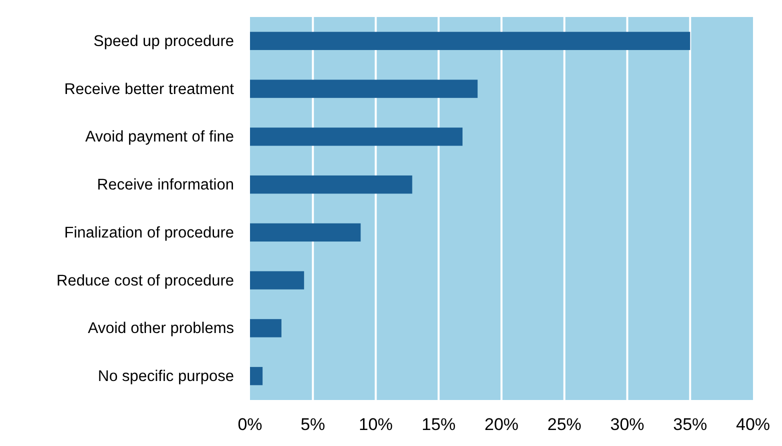 This screenshot has width=782, height=446. Describe the element at coordinates (250, 424) in the screenshot. I see `x-tick-label: 0%` at that location.